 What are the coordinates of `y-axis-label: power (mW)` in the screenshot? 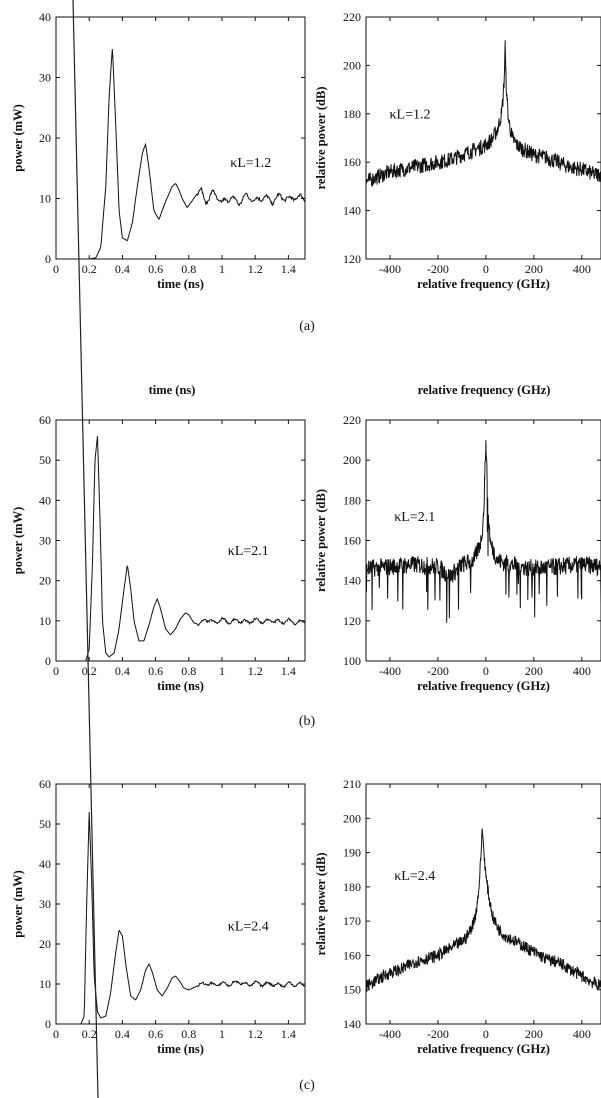 It's located at (18, 137).